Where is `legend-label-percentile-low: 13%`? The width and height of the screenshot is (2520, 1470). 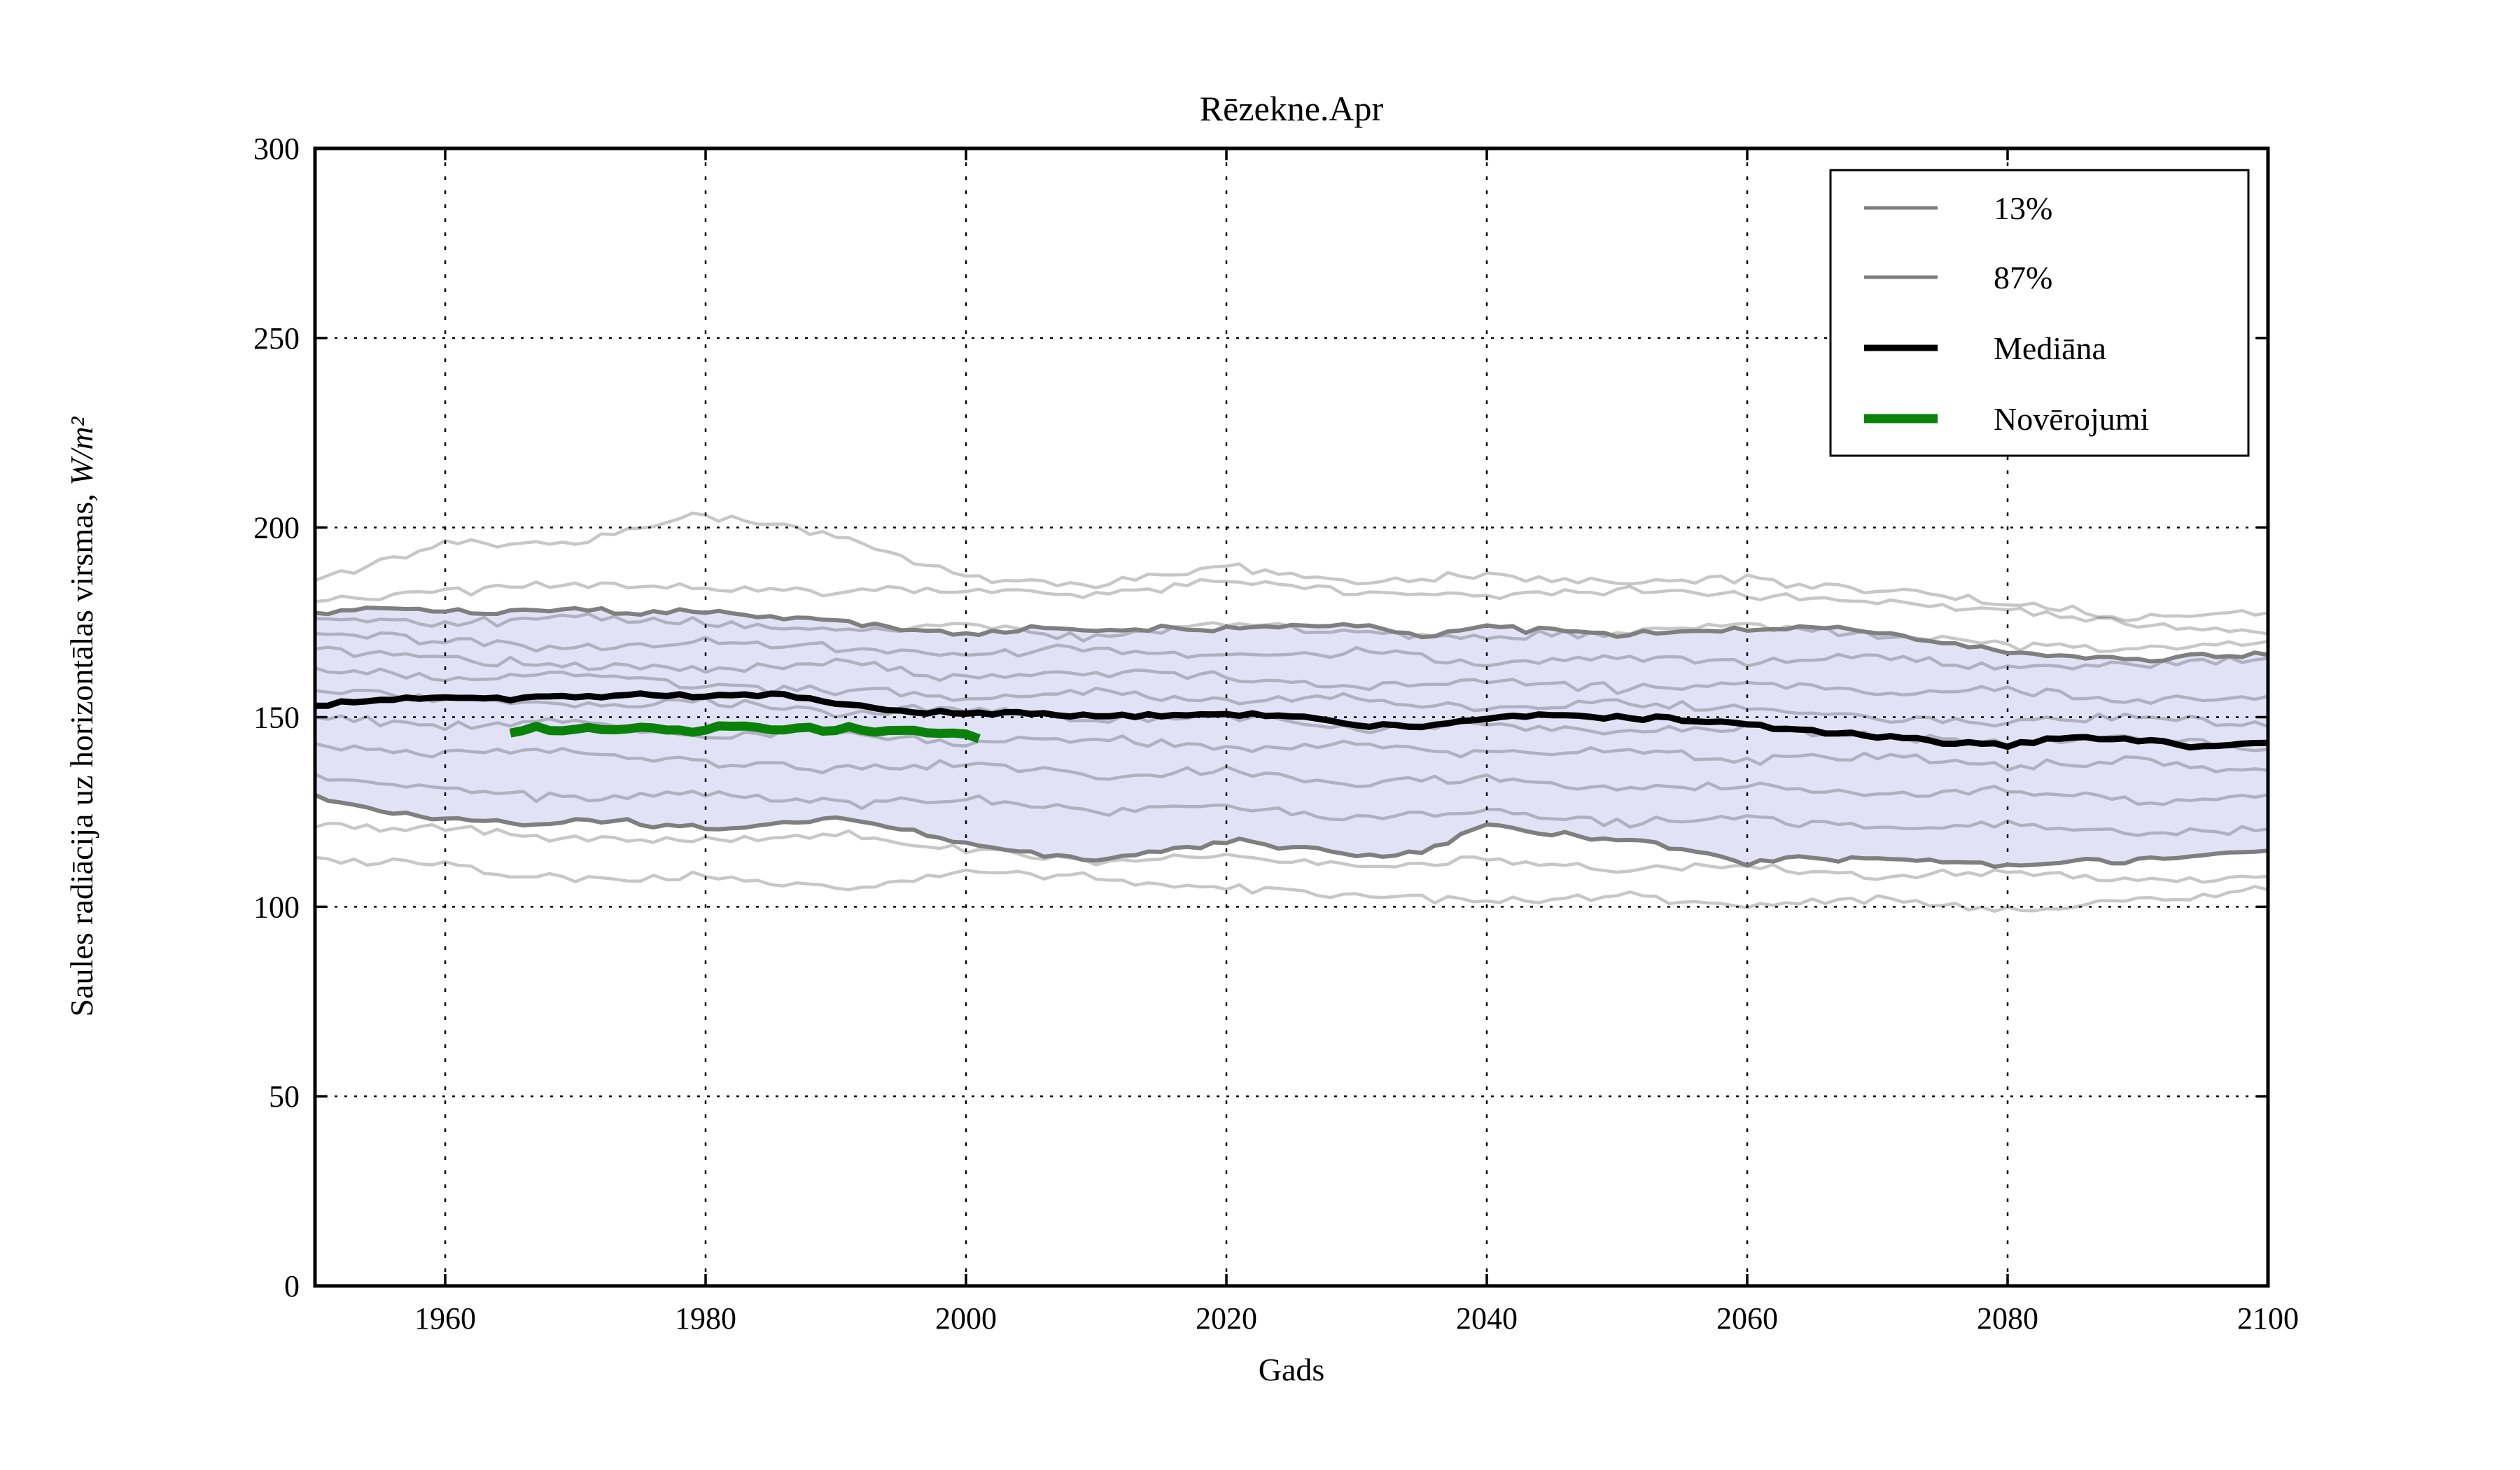
legend-label-percentile-low: 13% is located at coordinates (2023, 208).